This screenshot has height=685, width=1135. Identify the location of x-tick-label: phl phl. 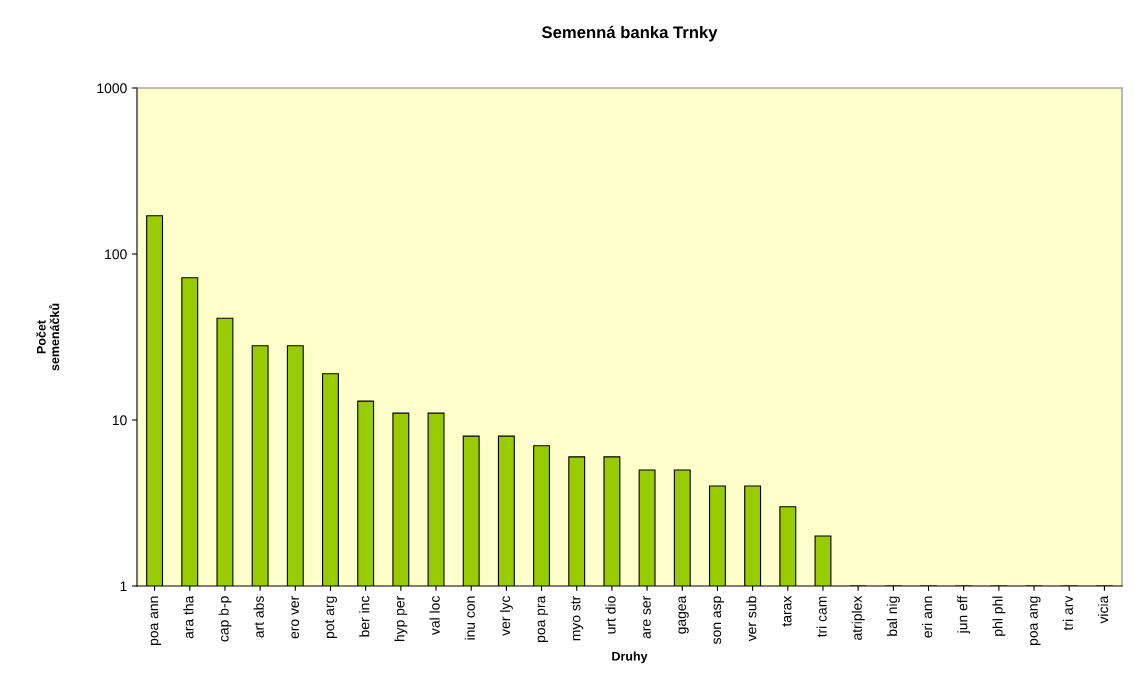
(999, 616).